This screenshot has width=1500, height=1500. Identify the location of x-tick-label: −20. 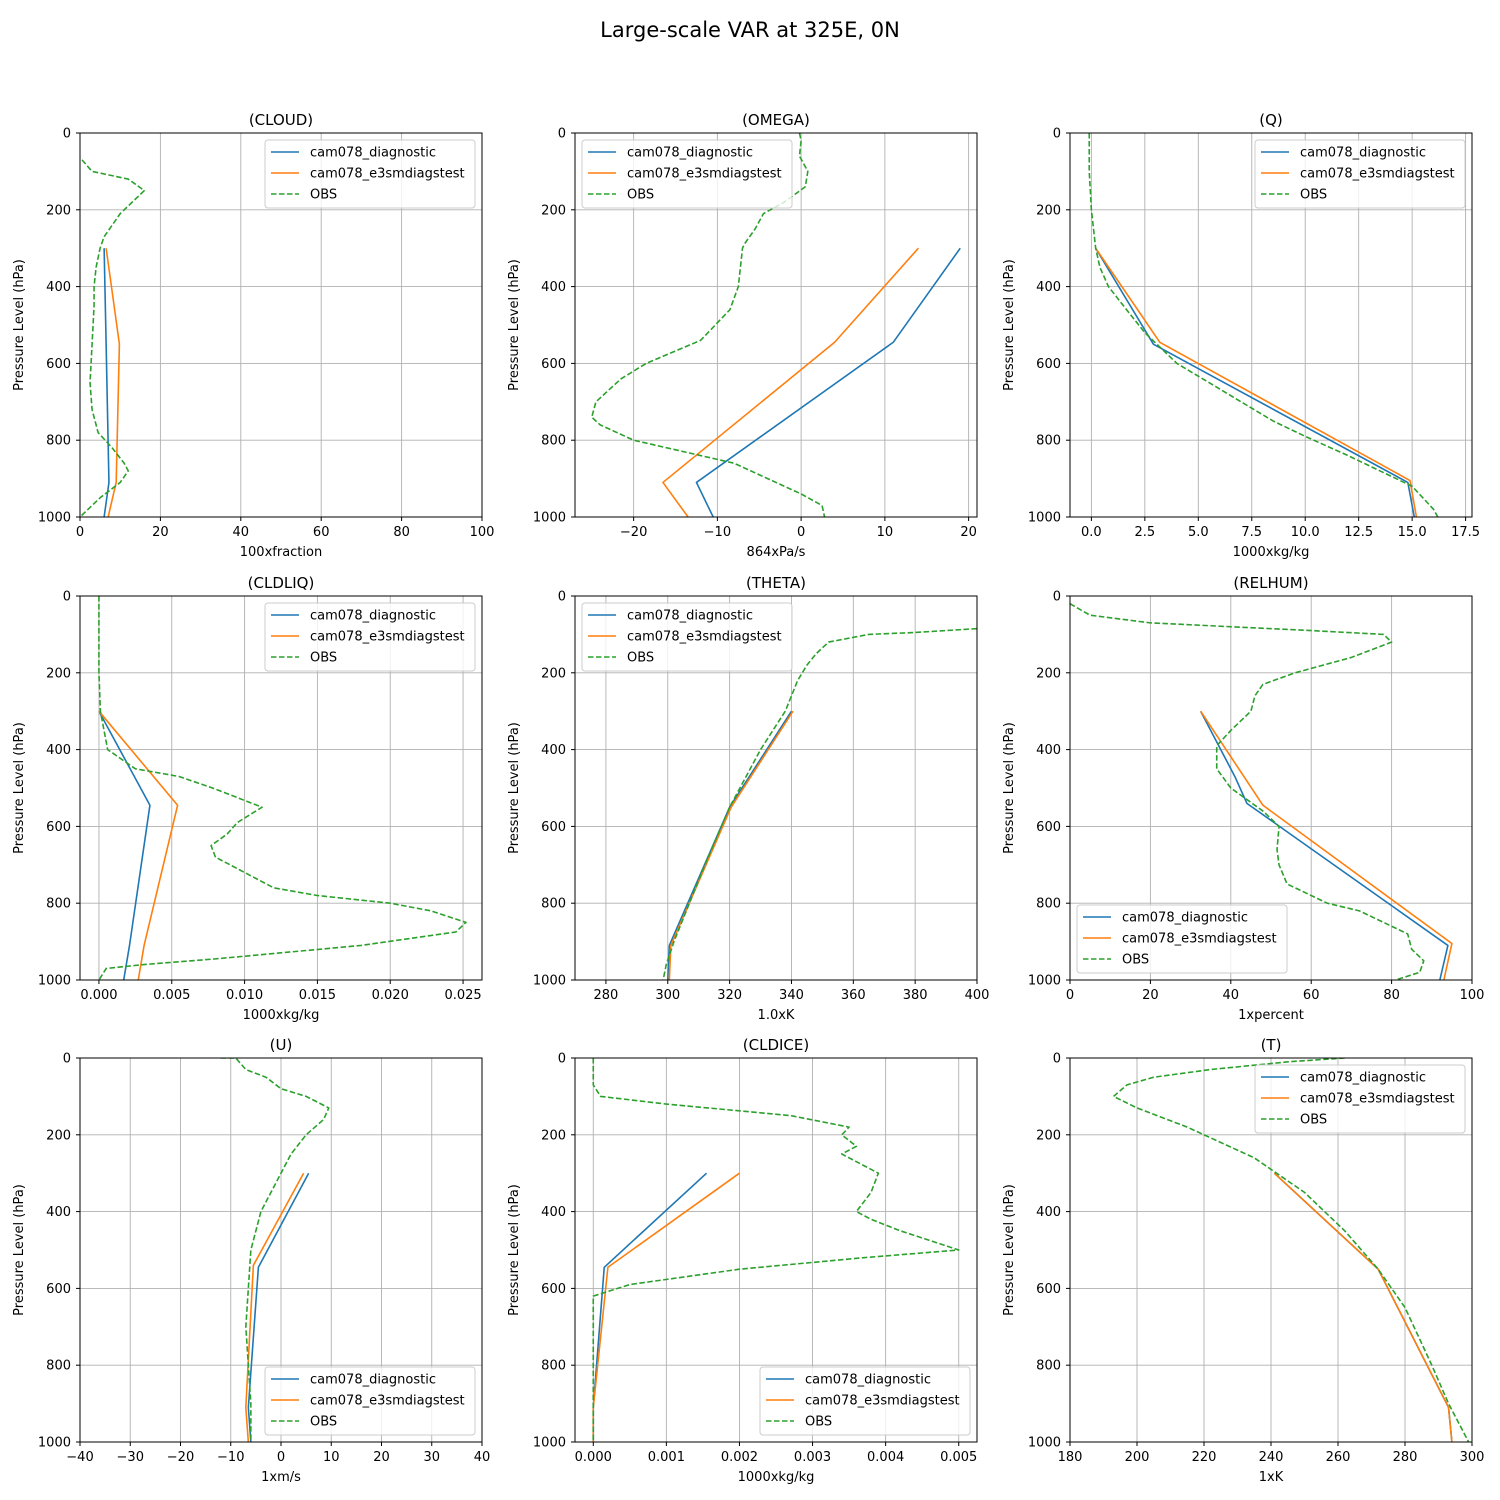
(180, 1457).